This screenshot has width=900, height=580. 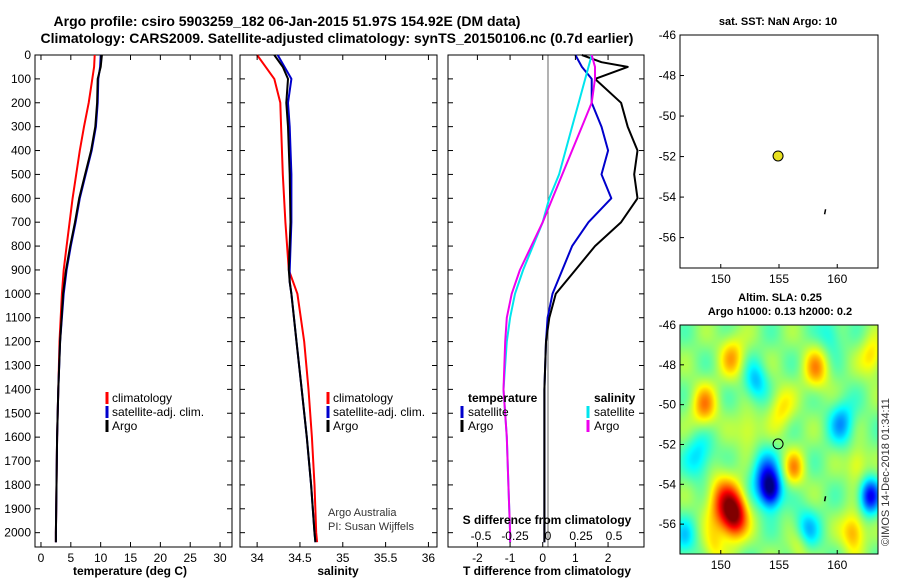 What do you see at coordinates (17, 533) in the screenshot?
I see `depth-tick-label: 2000` at bounding box center [17, 533].